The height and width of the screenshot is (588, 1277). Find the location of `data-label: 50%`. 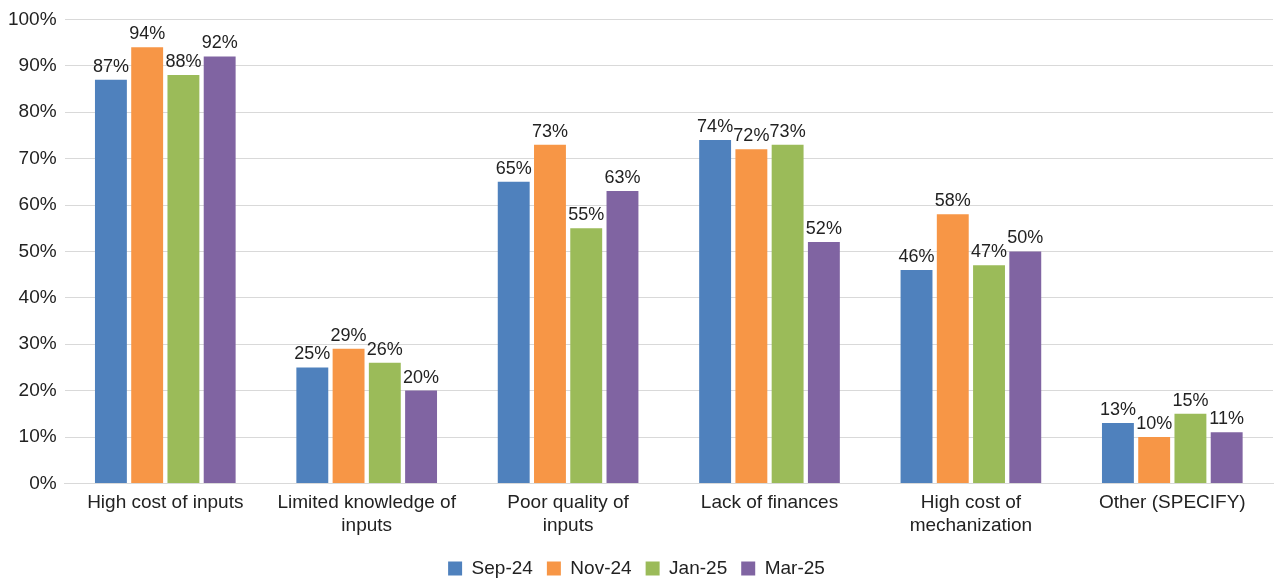

data-label: 50% is located at coordinates (1025, 237).